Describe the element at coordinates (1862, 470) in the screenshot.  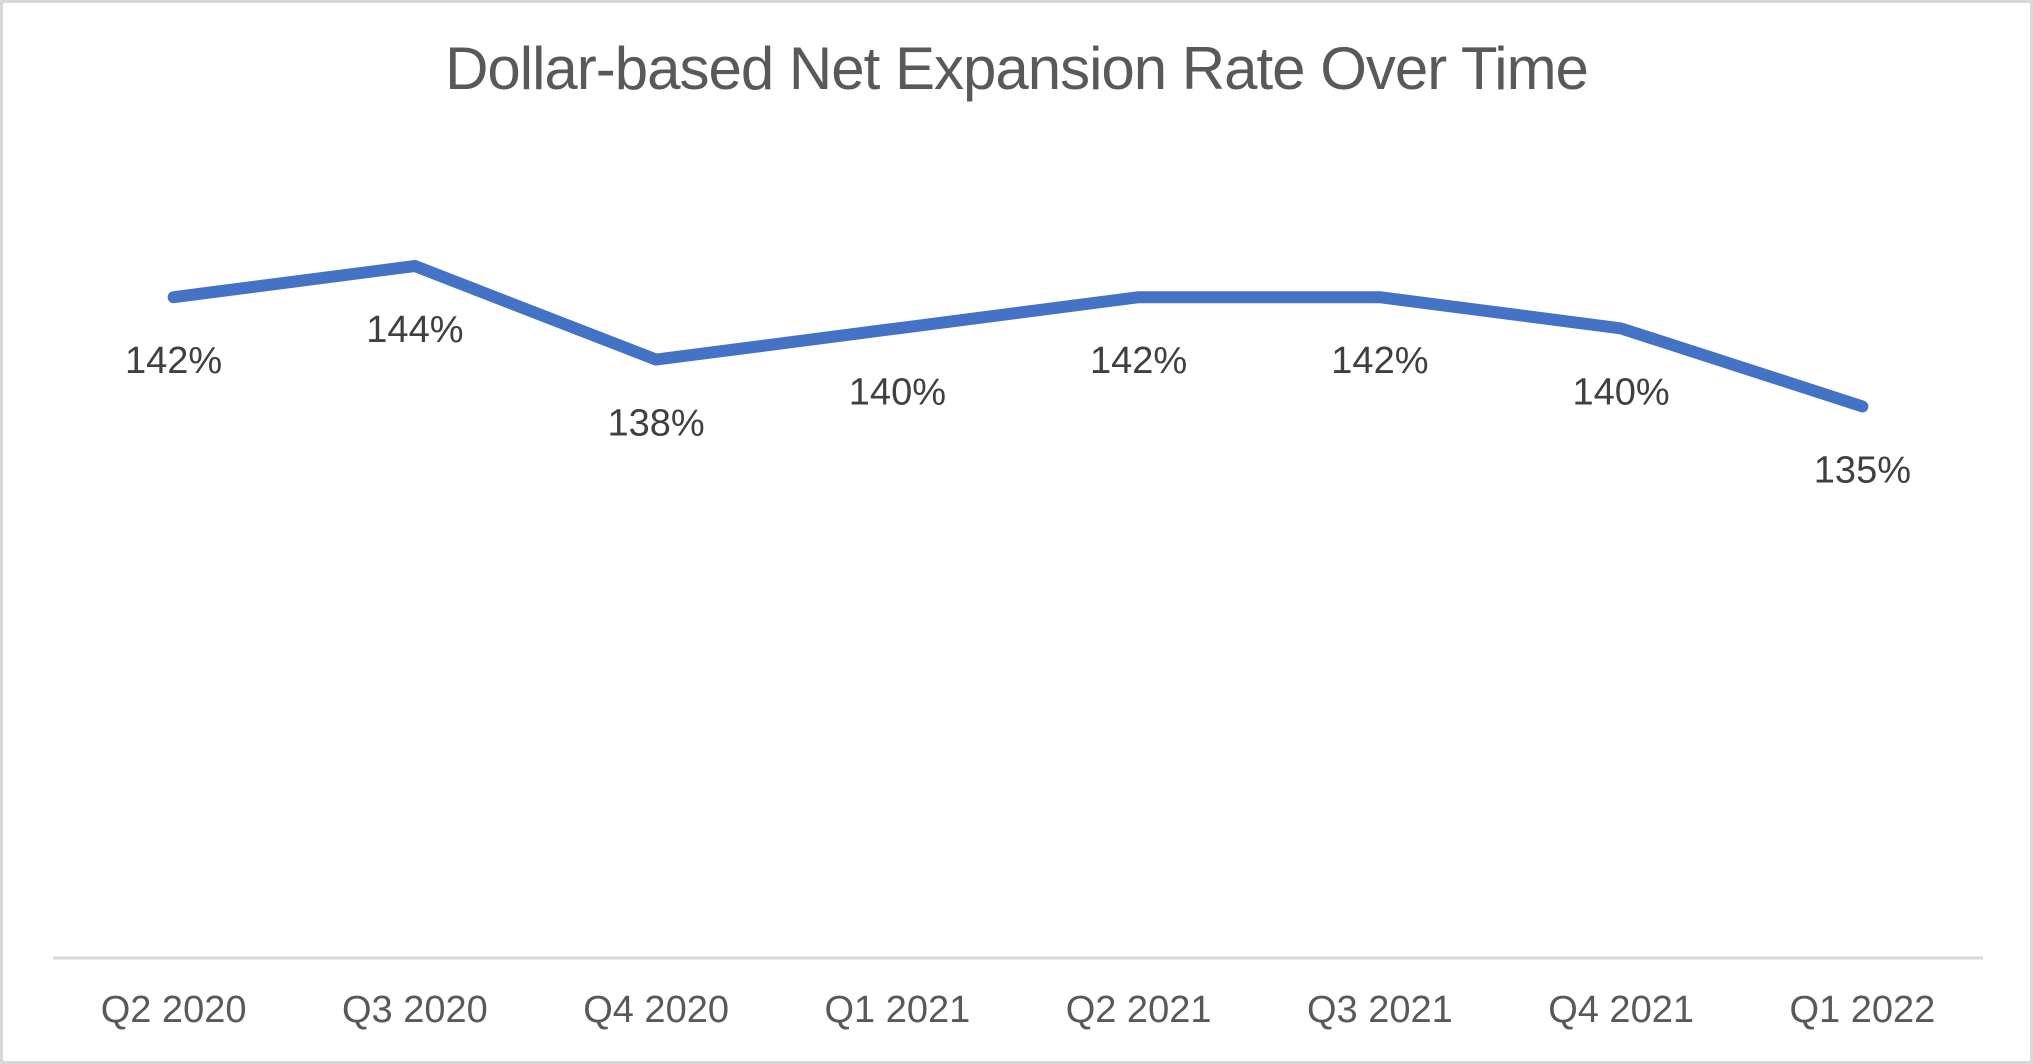
I see `data-label: 135%` at that location.